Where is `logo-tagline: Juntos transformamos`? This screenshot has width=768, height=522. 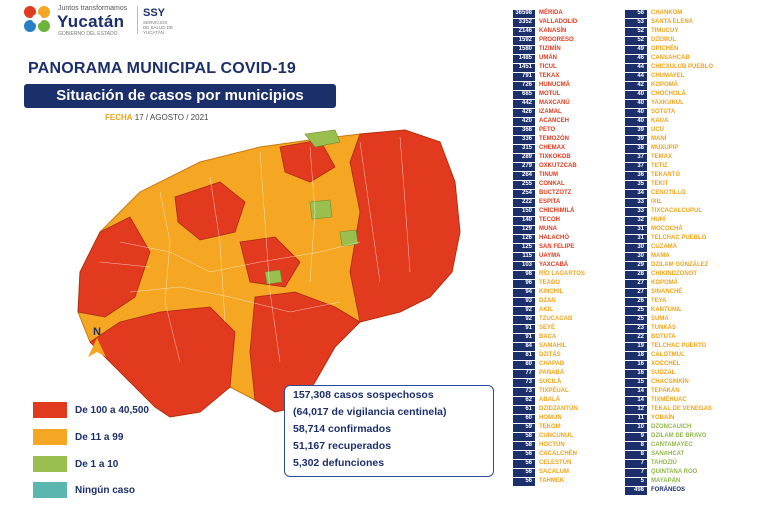
logo-tagline: Juntos transformamos is located at coordinates (93, 8).